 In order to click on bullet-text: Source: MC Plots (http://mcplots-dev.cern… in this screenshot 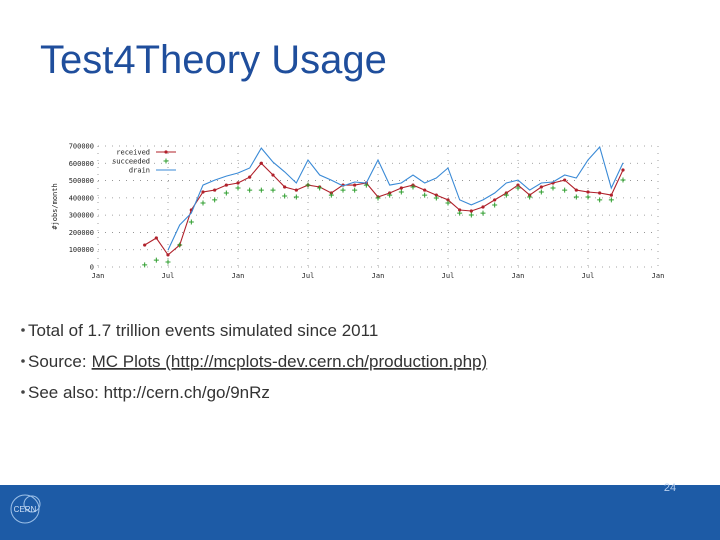, I will do `click(257, 361)`.